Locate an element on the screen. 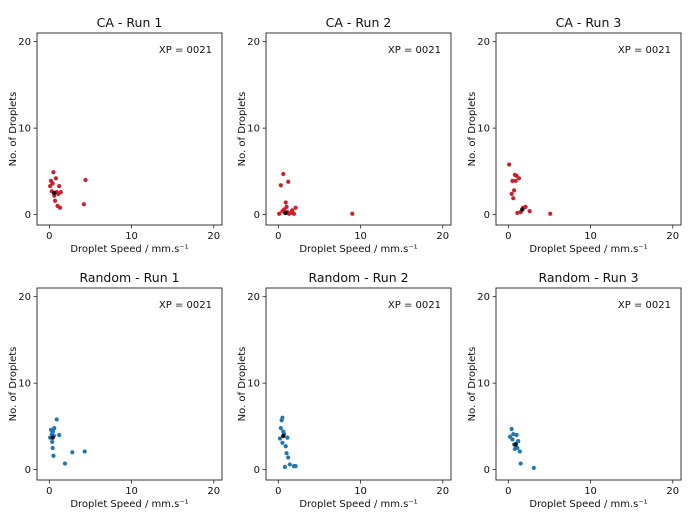 The width and height of the screenshot is (700, 525). subplot-title: Random - Run 3 is located at coordinates (588, 277).